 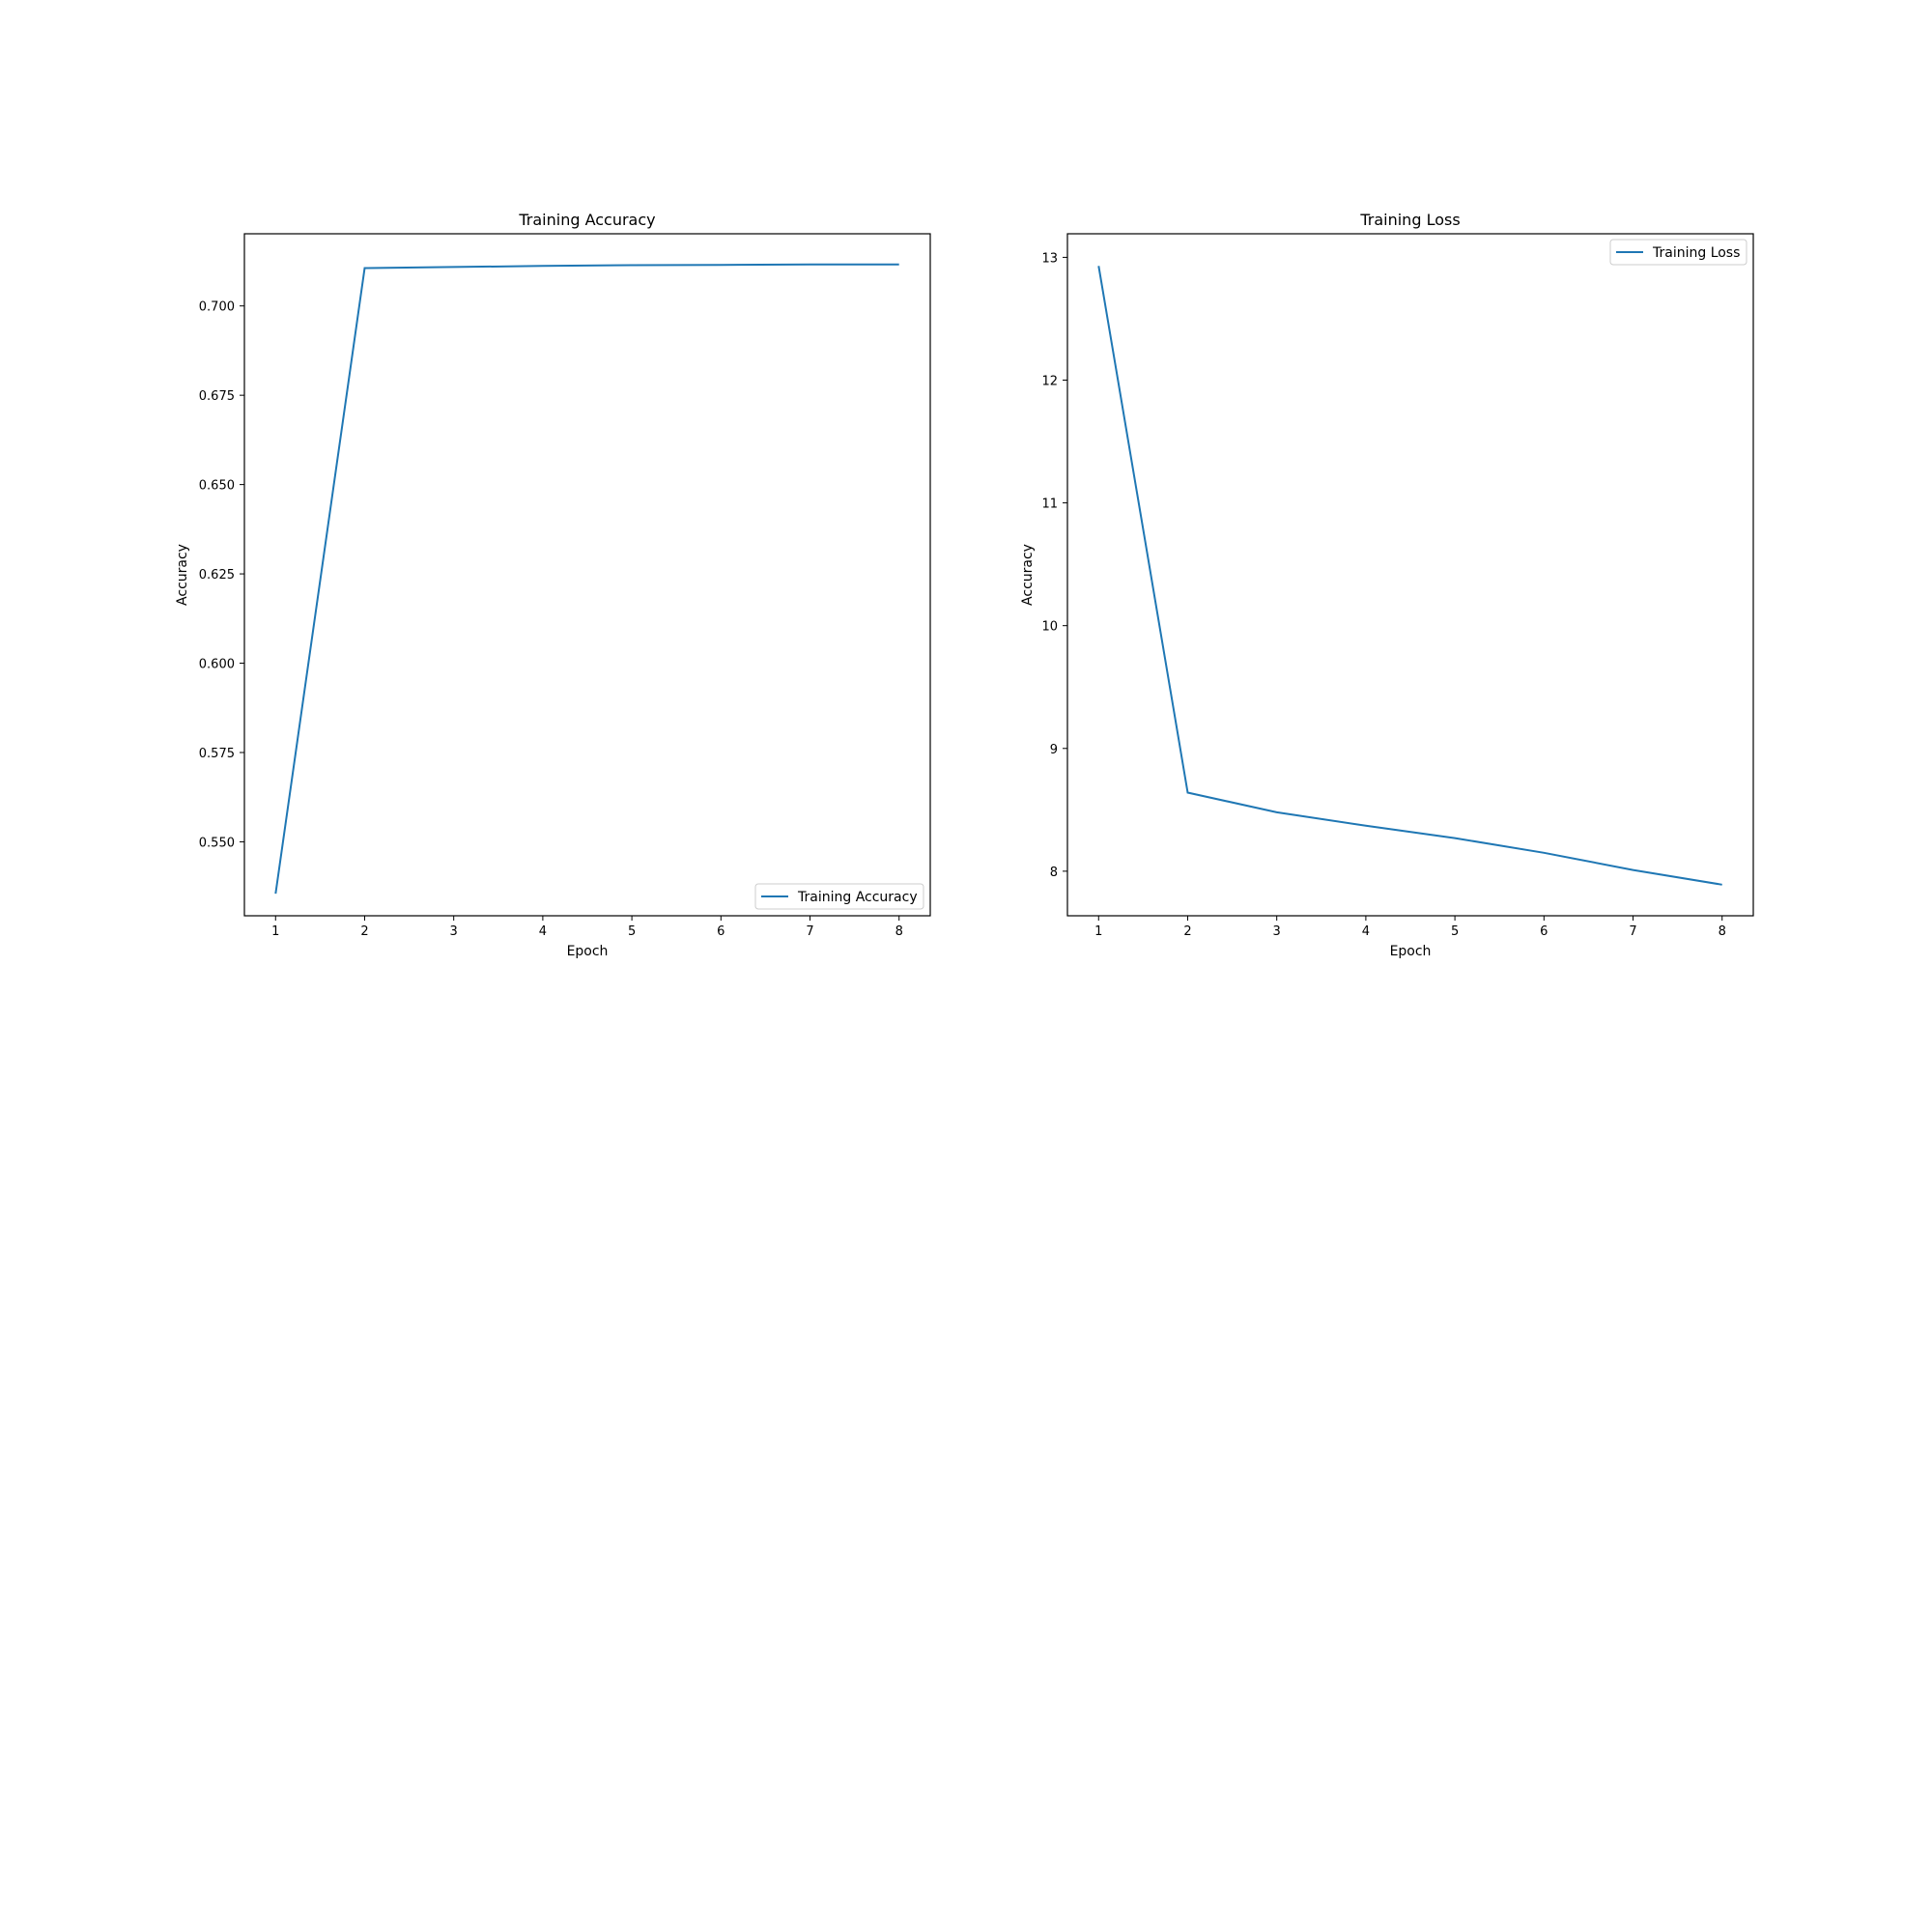 What do you see at coordinates (1409, 220) in the screenshot?
I see `chart-title: Training Loss` at bounding box center [1409, 220].